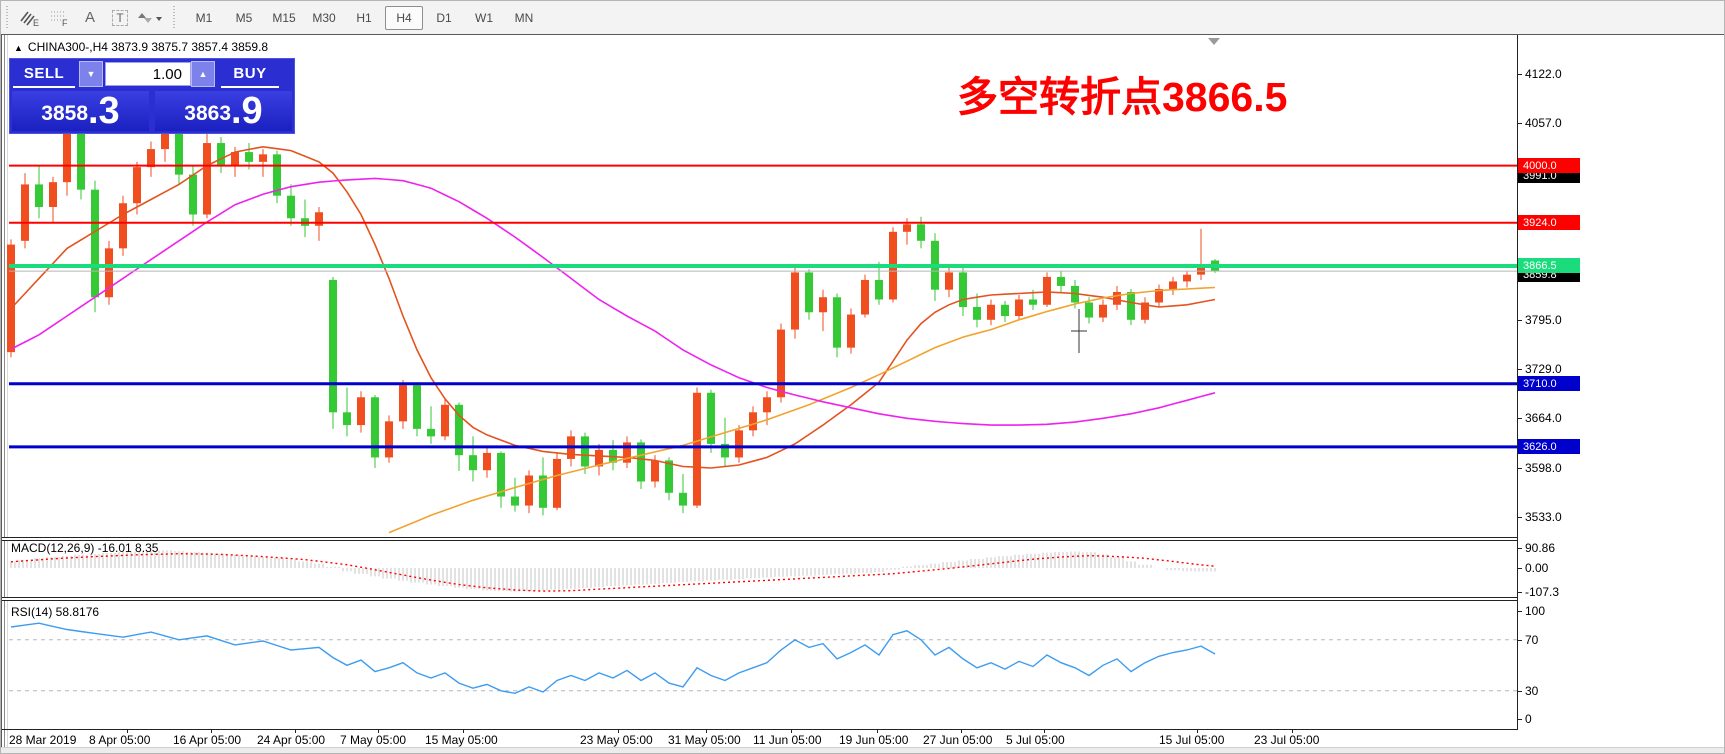  I want to click on chart-shift-marker, so click(1214, 41).